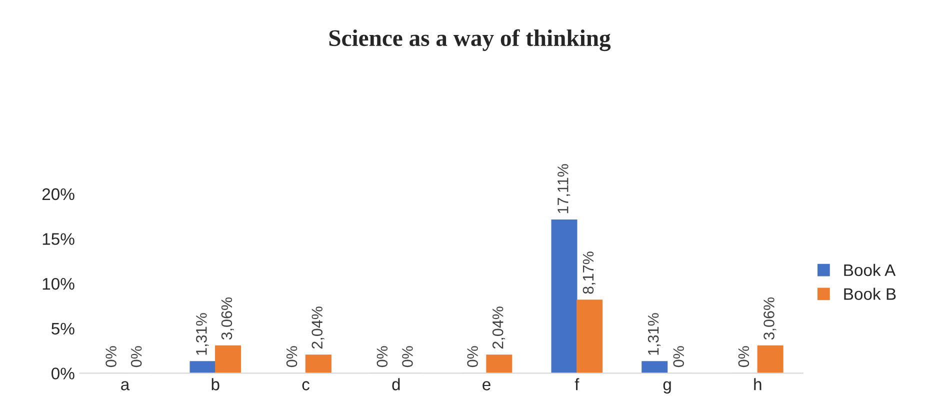 The width and height of the screenshot is (939, 417). What do you see at coordinates (58, 194) in the screenshot?
I see `y-tick-label: 20%` at bounding box center [58, 194].